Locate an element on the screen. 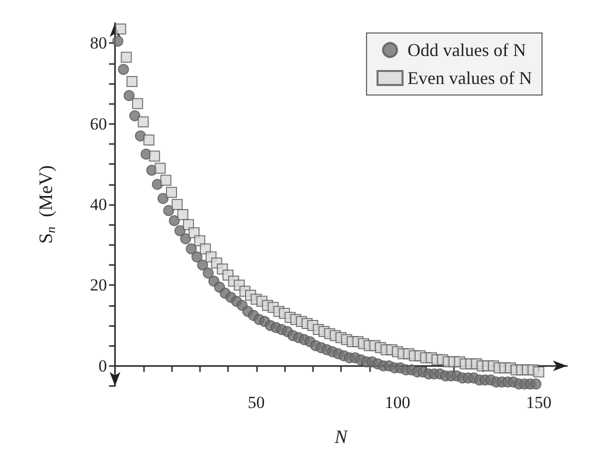  y-tick-label: 60 is located at coordinates (98, 124).